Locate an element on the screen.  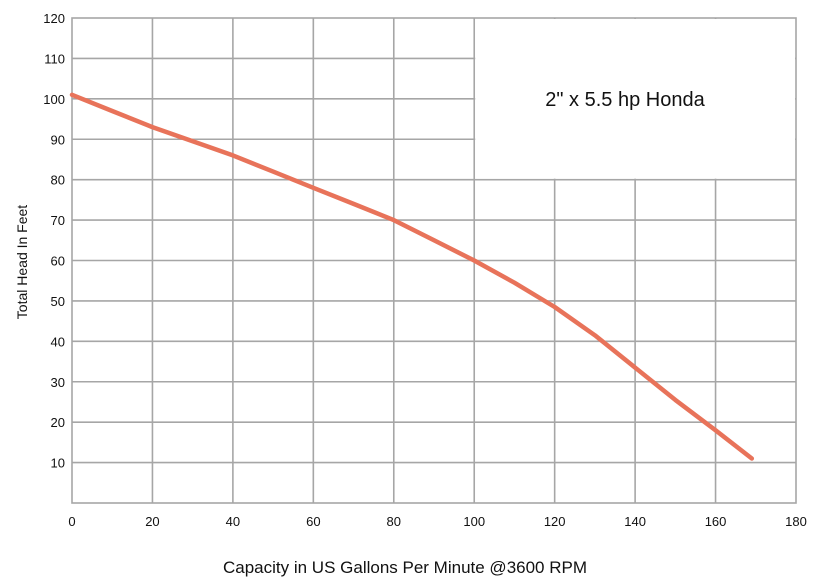
y-tick-label: 80 is located at coordinates (58, 180).